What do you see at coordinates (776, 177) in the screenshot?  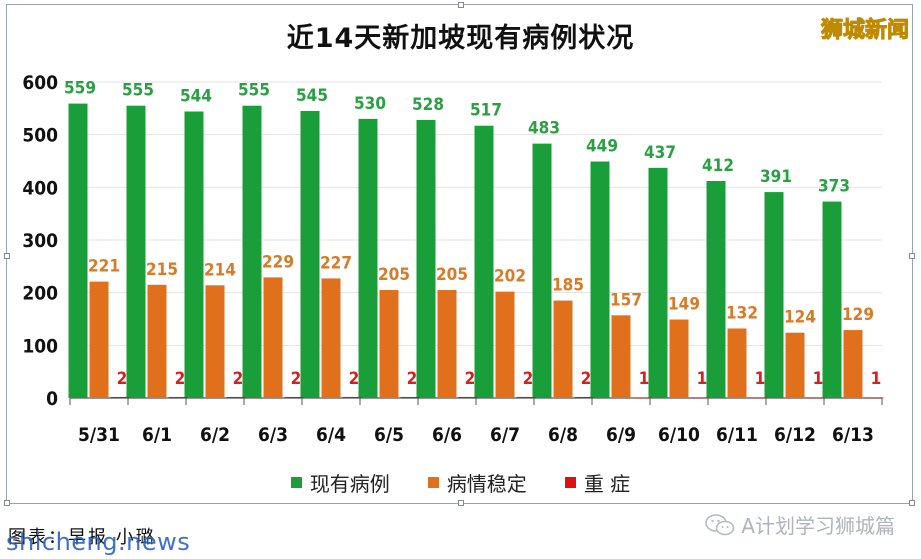 I see `data-label-current: 391` at bounding box center [776, 177].